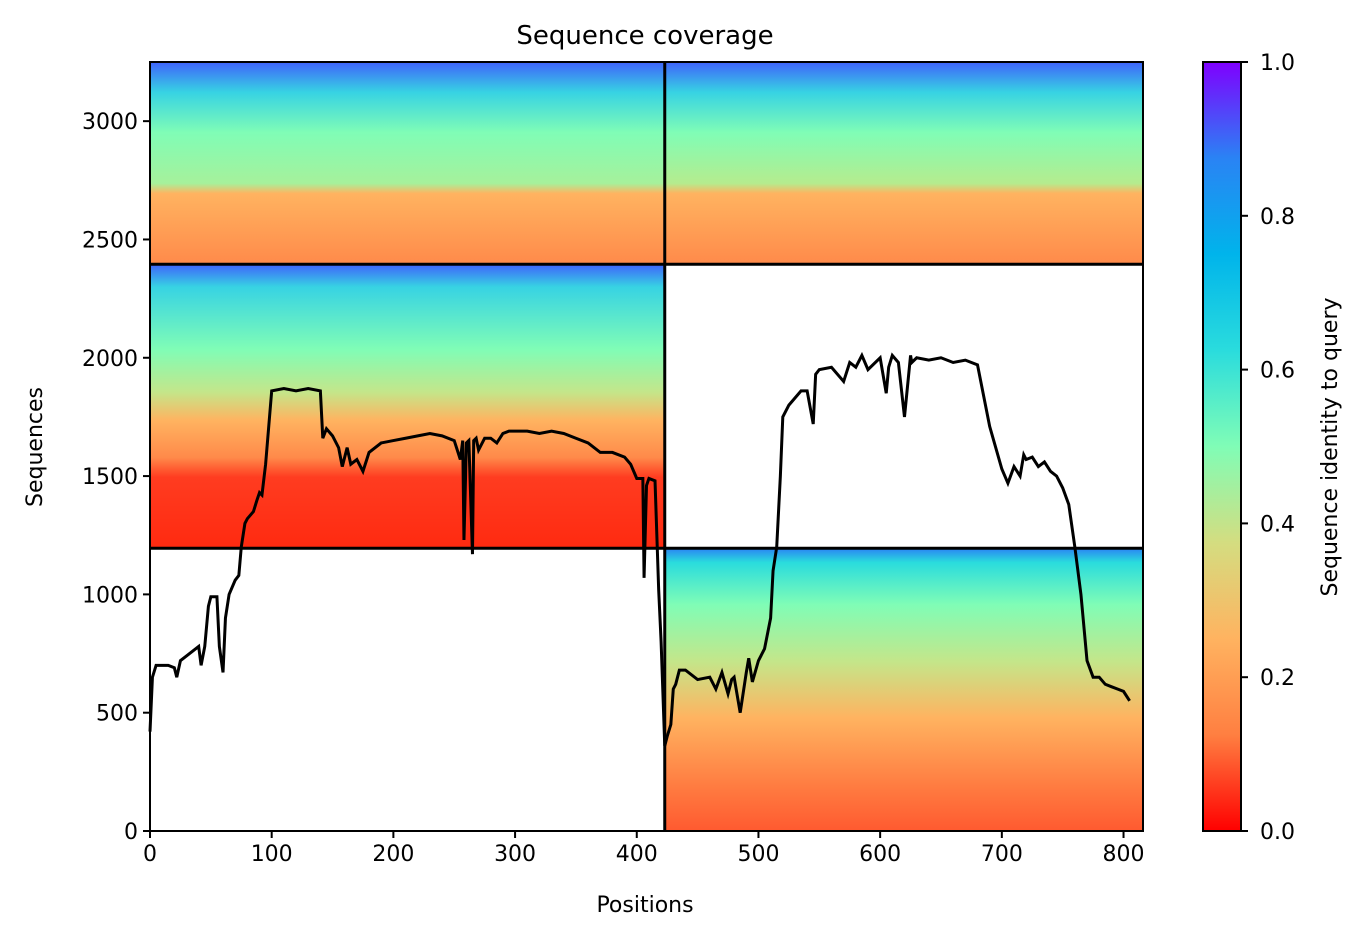 The image size is (1364, 939). Describe the element at coordinates (1277, 371) in the screenshot. I see `colorbar-tick-label: 0.6` at that location.